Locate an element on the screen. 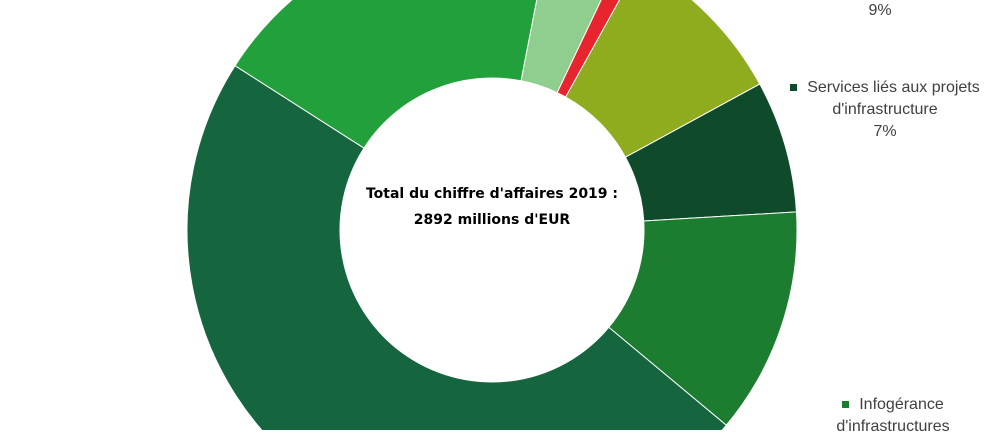 This screenshot has height=438, width=985. value-label: 7% is located at coordinates (885, 131).